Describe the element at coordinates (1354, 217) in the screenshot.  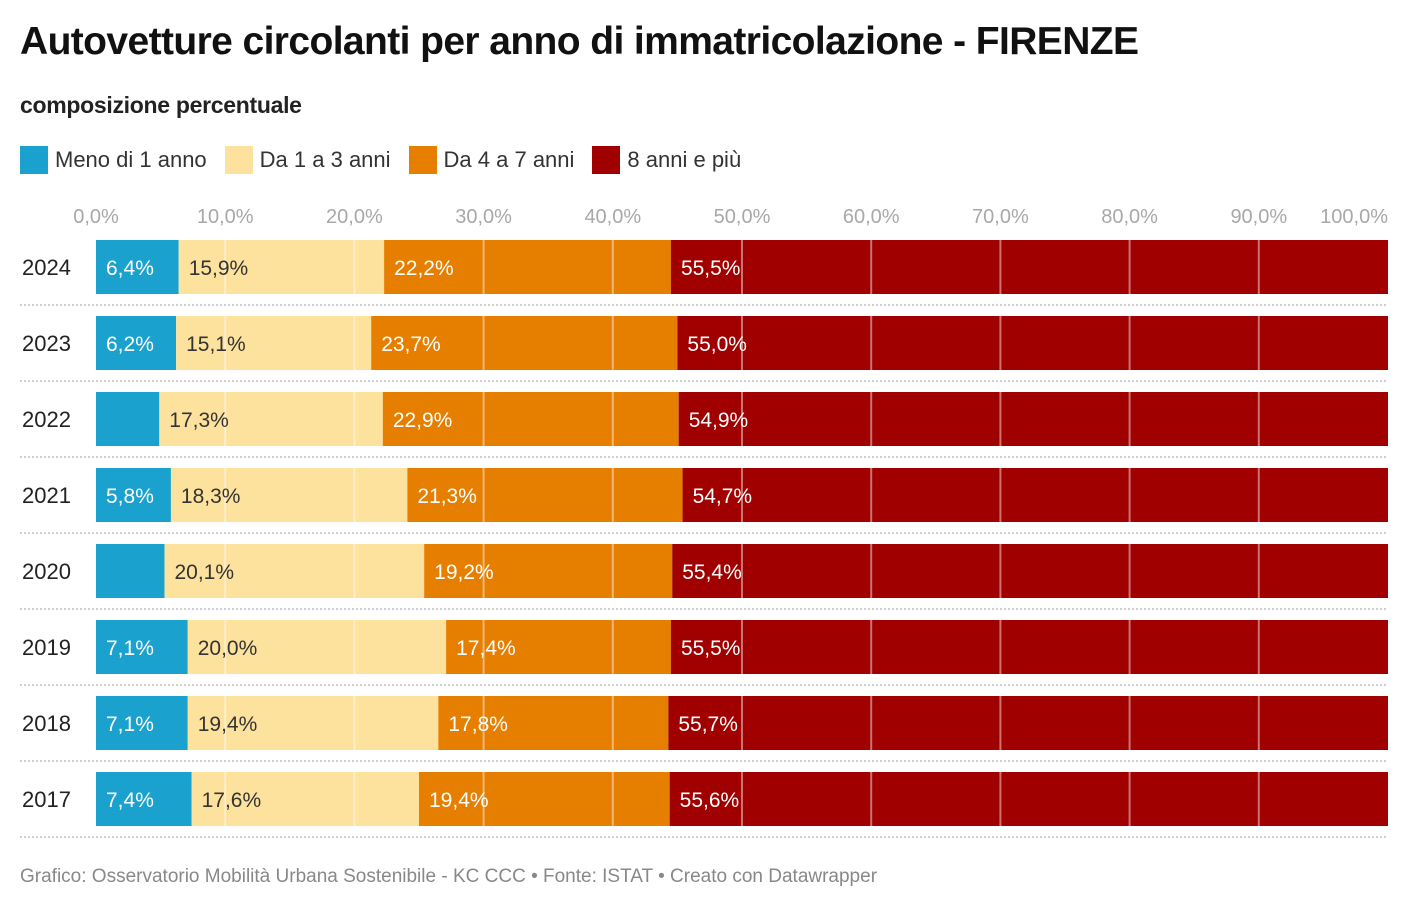
I see `x-tick-label: 100,0%` at that location.